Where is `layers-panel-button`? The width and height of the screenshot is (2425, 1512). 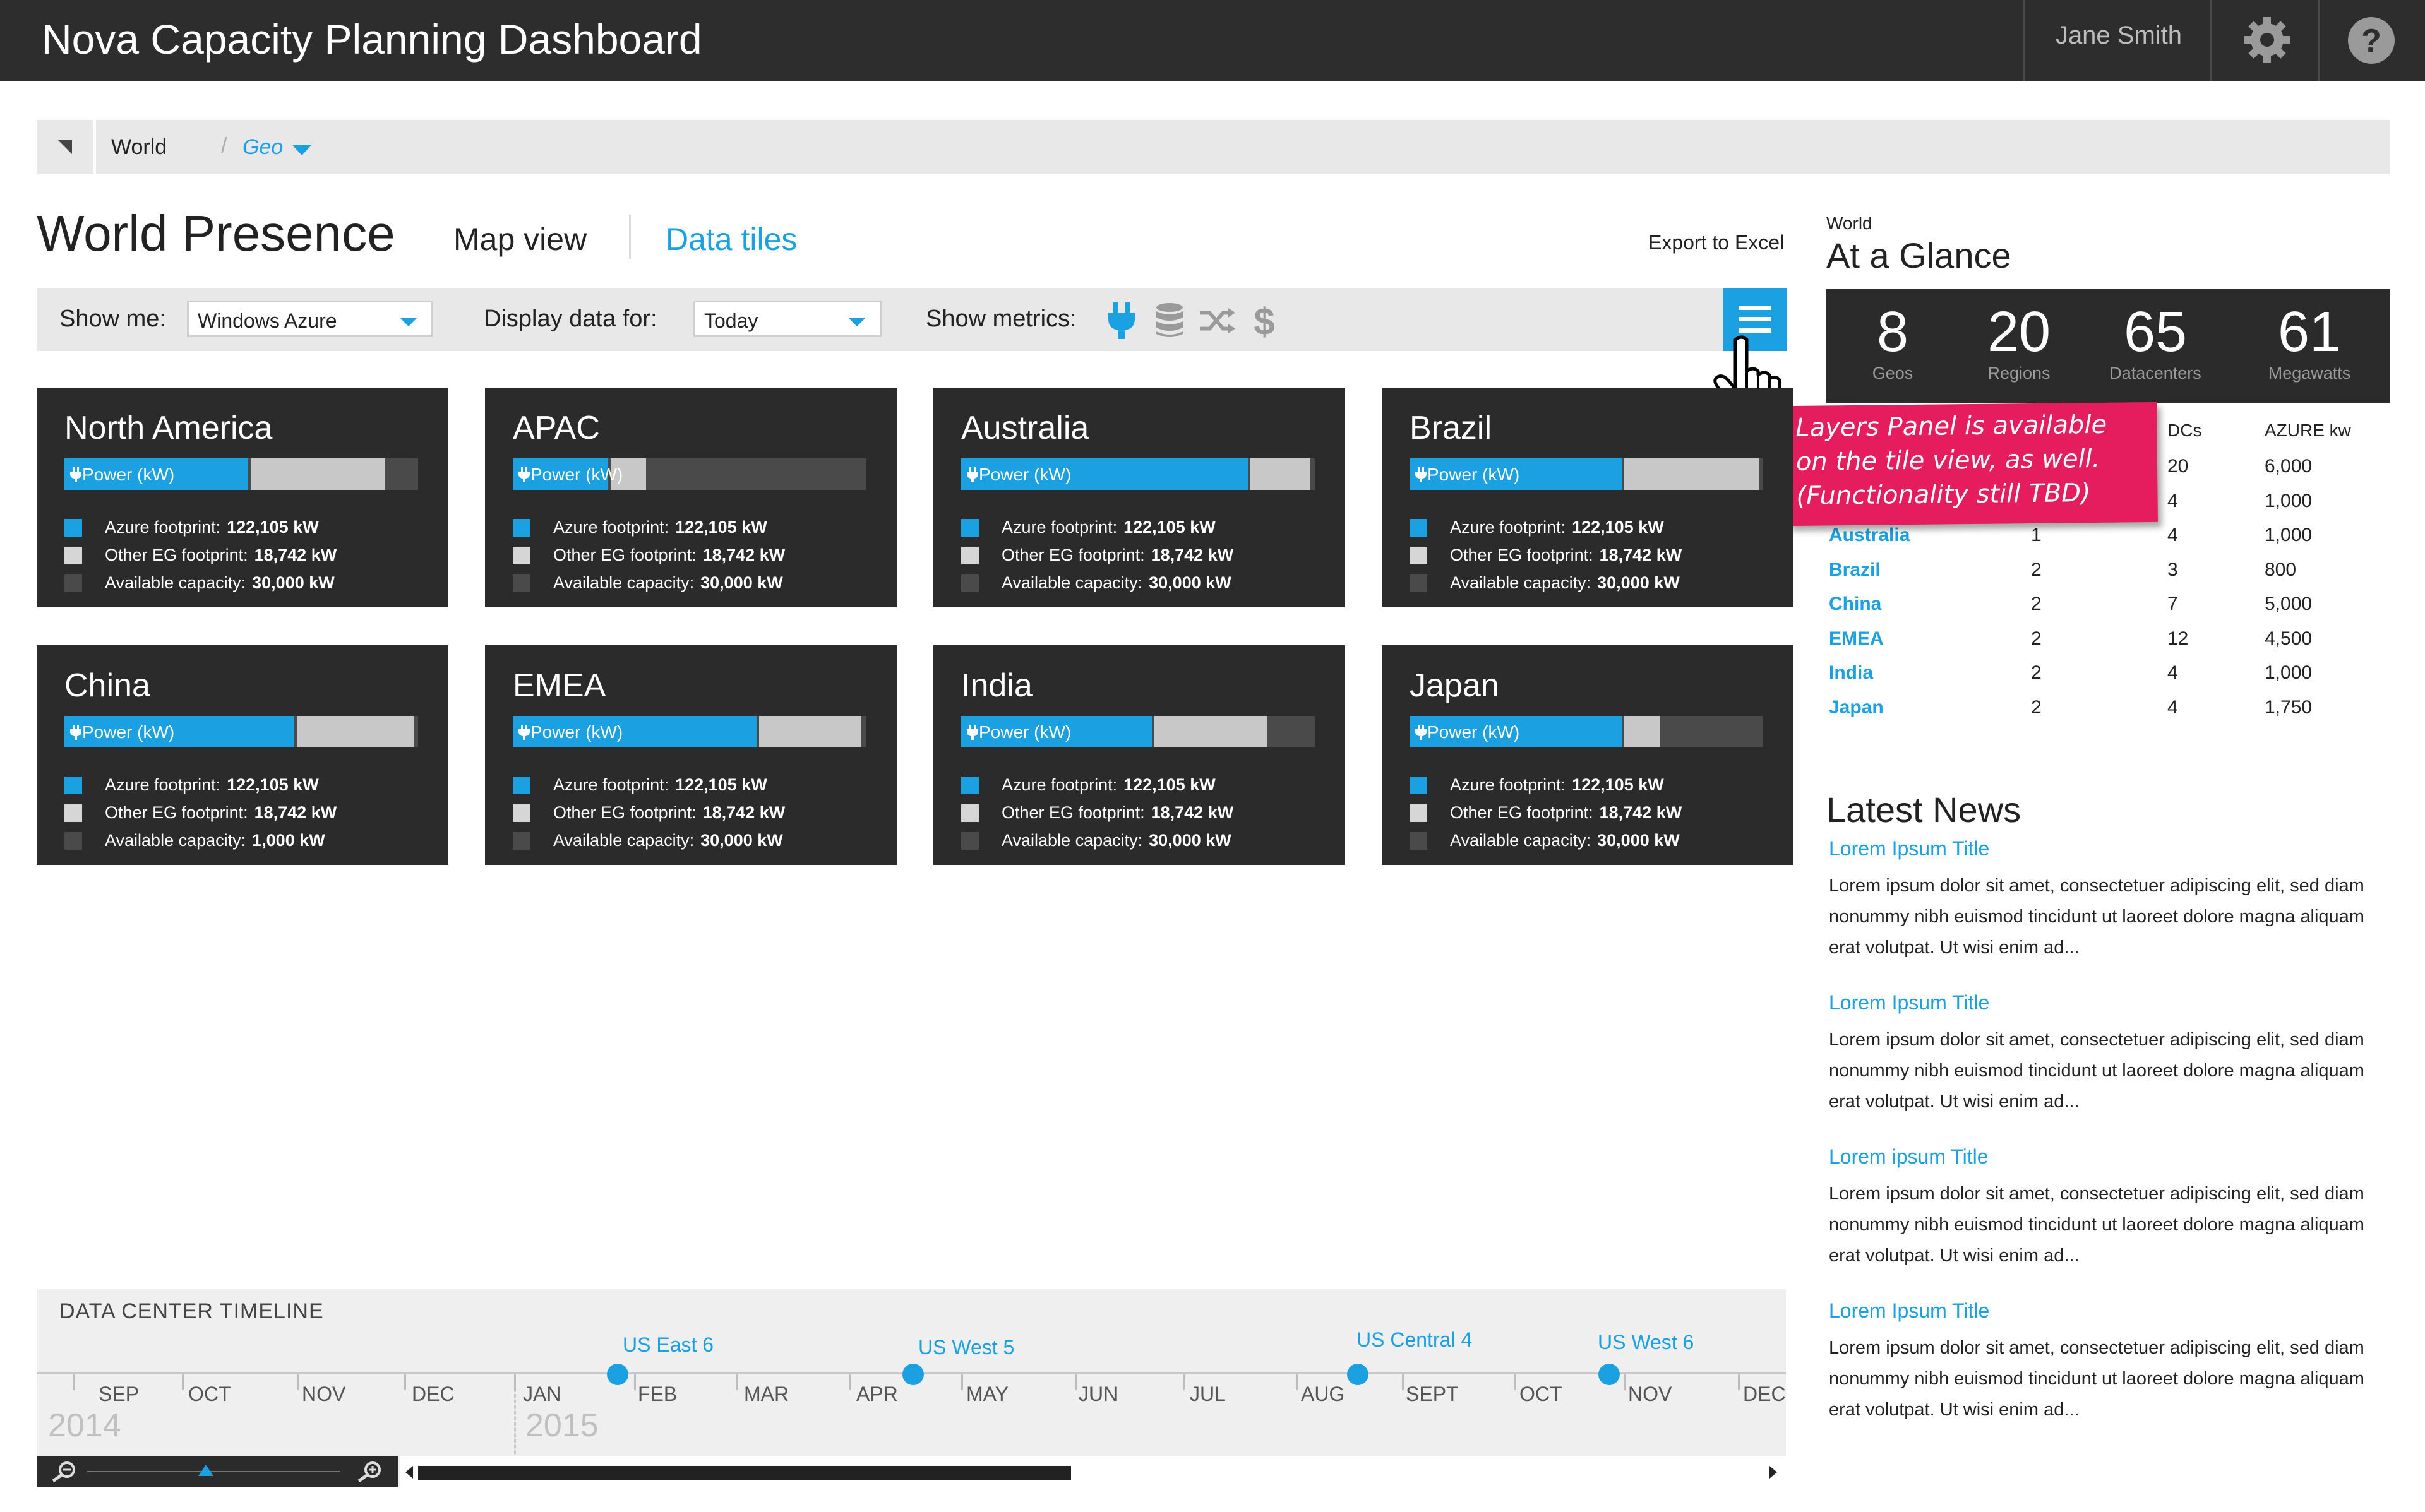 layers-panel-button is located at coordinates (1755, 319).